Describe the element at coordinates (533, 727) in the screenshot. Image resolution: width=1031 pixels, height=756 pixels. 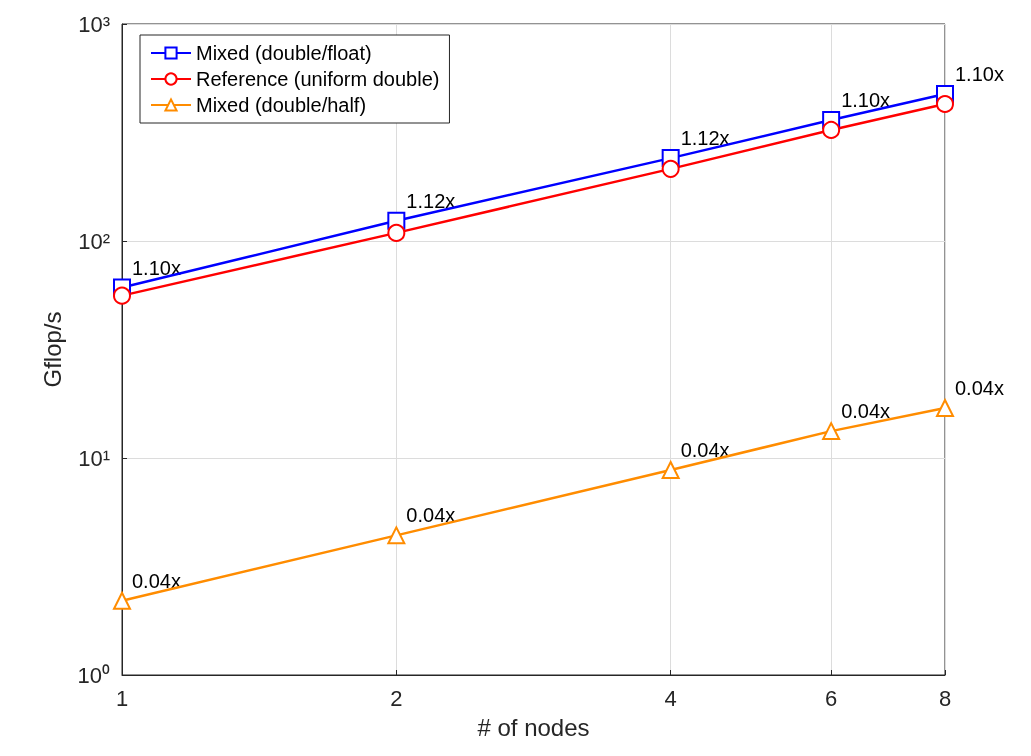
I see `x-axis-title: # of nodes` at that location.